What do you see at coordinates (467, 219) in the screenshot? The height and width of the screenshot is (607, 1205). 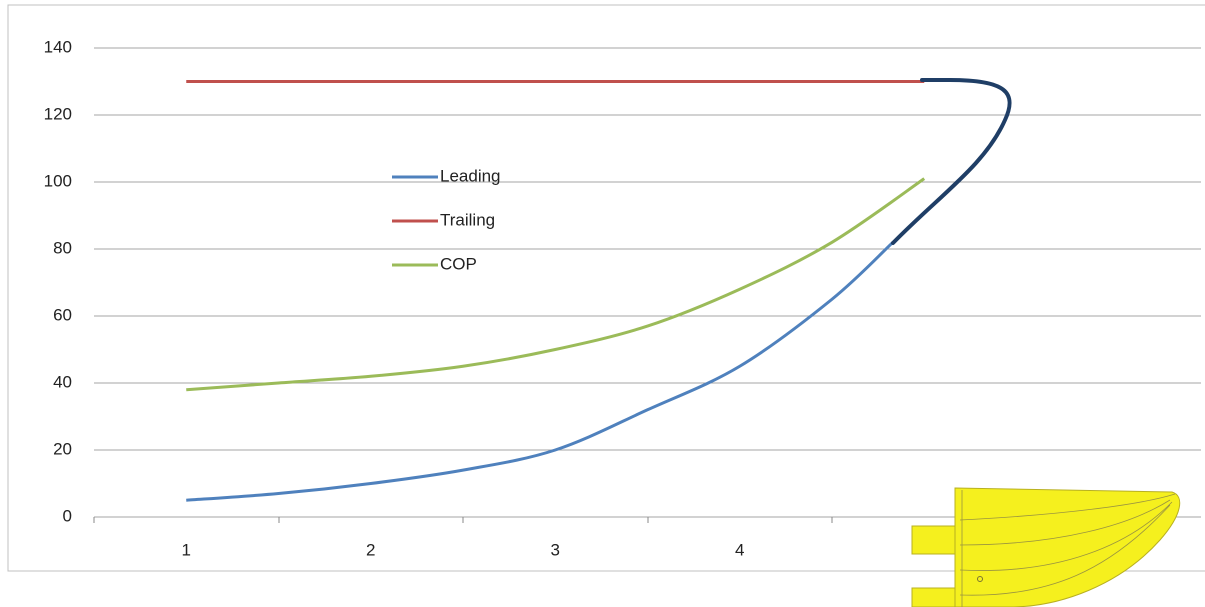 I see `legend-label: Trailing` at bounding box center [467, 219].